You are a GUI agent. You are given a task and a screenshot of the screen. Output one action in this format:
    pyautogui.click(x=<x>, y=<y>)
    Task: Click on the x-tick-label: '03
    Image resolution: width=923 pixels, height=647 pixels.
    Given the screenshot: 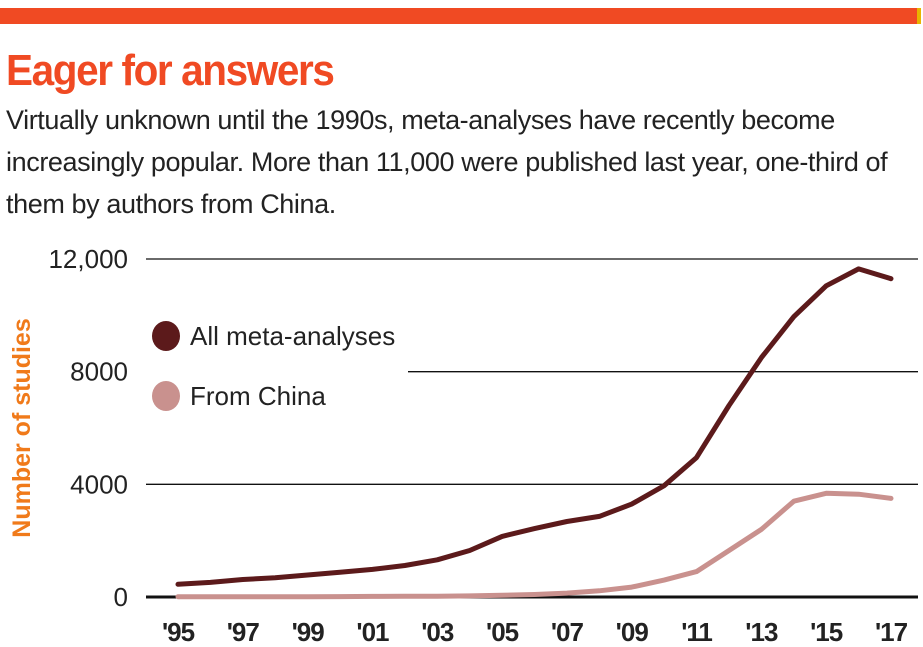 What is the action you would take?
    pyautogui.click(x=437, y=632)
    